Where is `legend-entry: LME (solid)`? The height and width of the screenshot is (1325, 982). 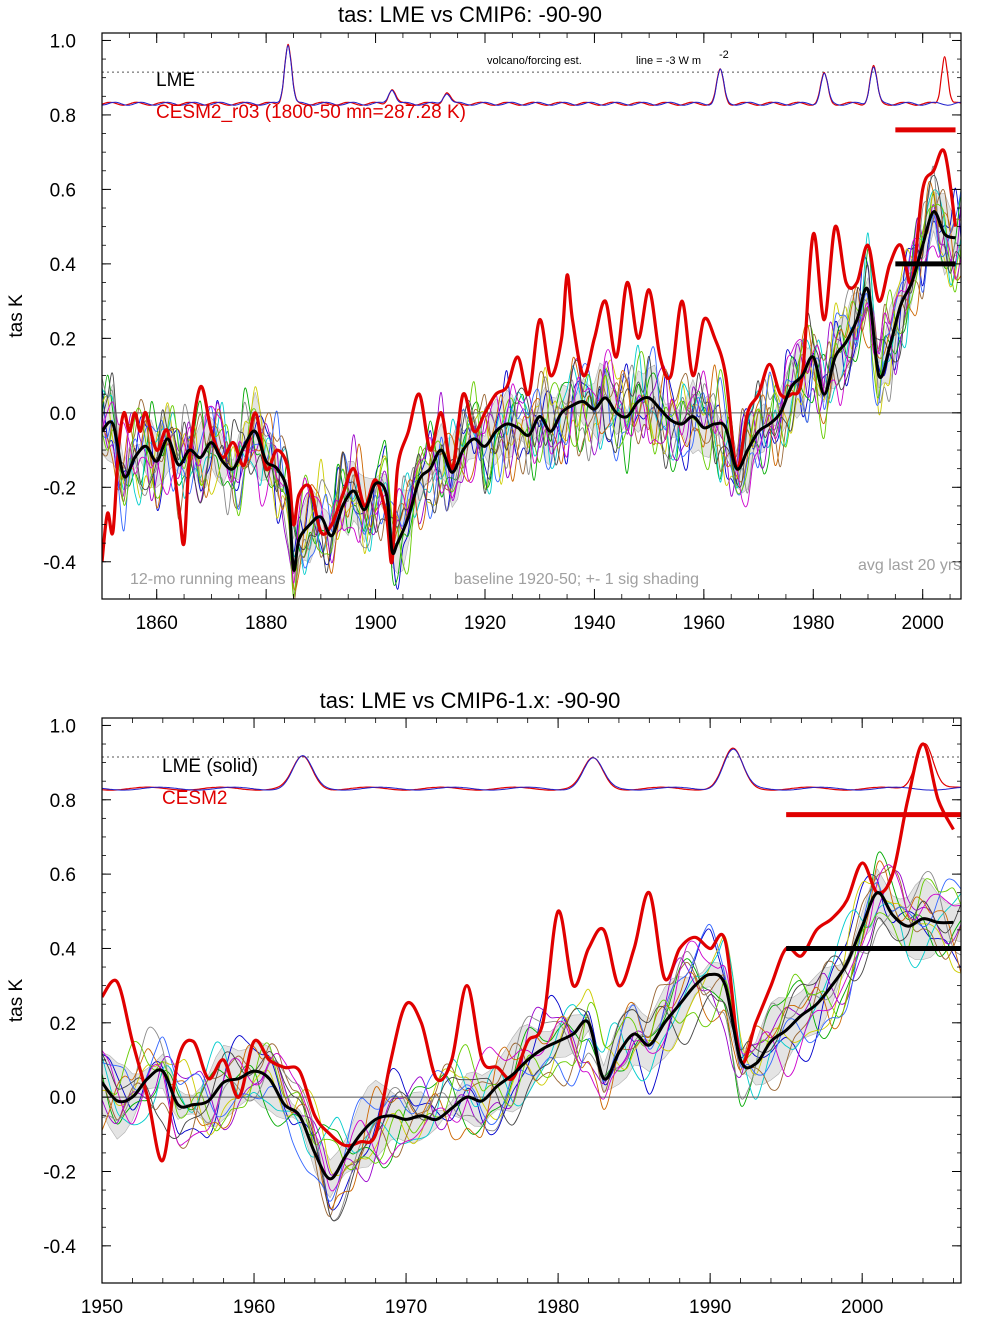
legend-entry: LME (solid) is located at coordinates (210, 766).